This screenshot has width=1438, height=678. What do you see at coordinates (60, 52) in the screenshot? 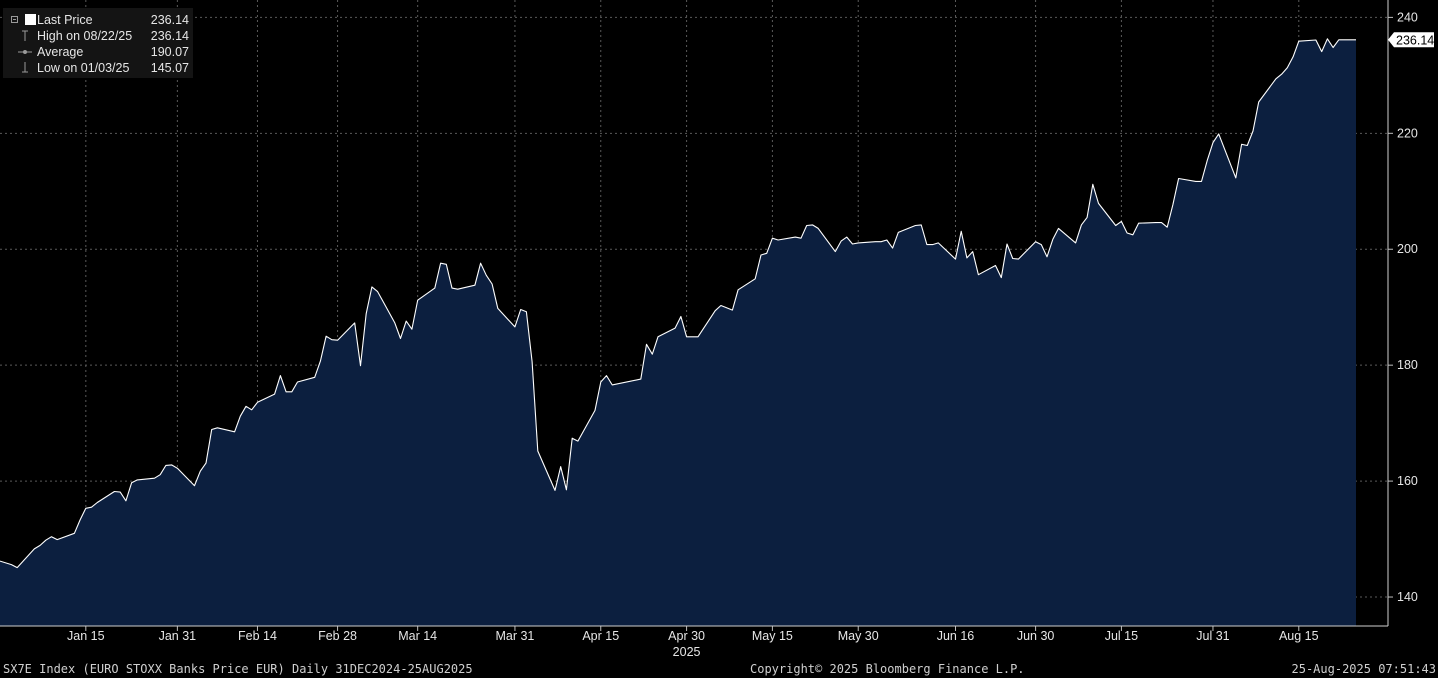
I see `legend-average-label: Average` at bounding box center [60, 52].